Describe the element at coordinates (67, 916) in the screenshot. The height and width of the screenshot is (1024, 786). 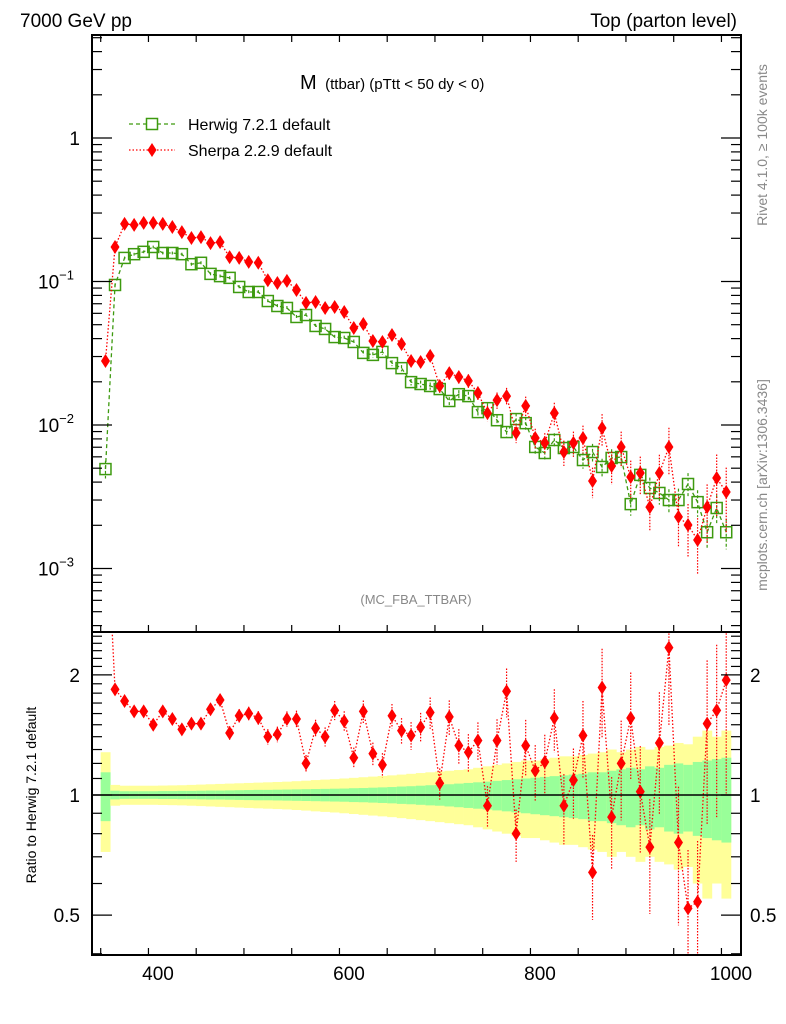
I see `ratio-tick-label-left: 0.5` at that location.